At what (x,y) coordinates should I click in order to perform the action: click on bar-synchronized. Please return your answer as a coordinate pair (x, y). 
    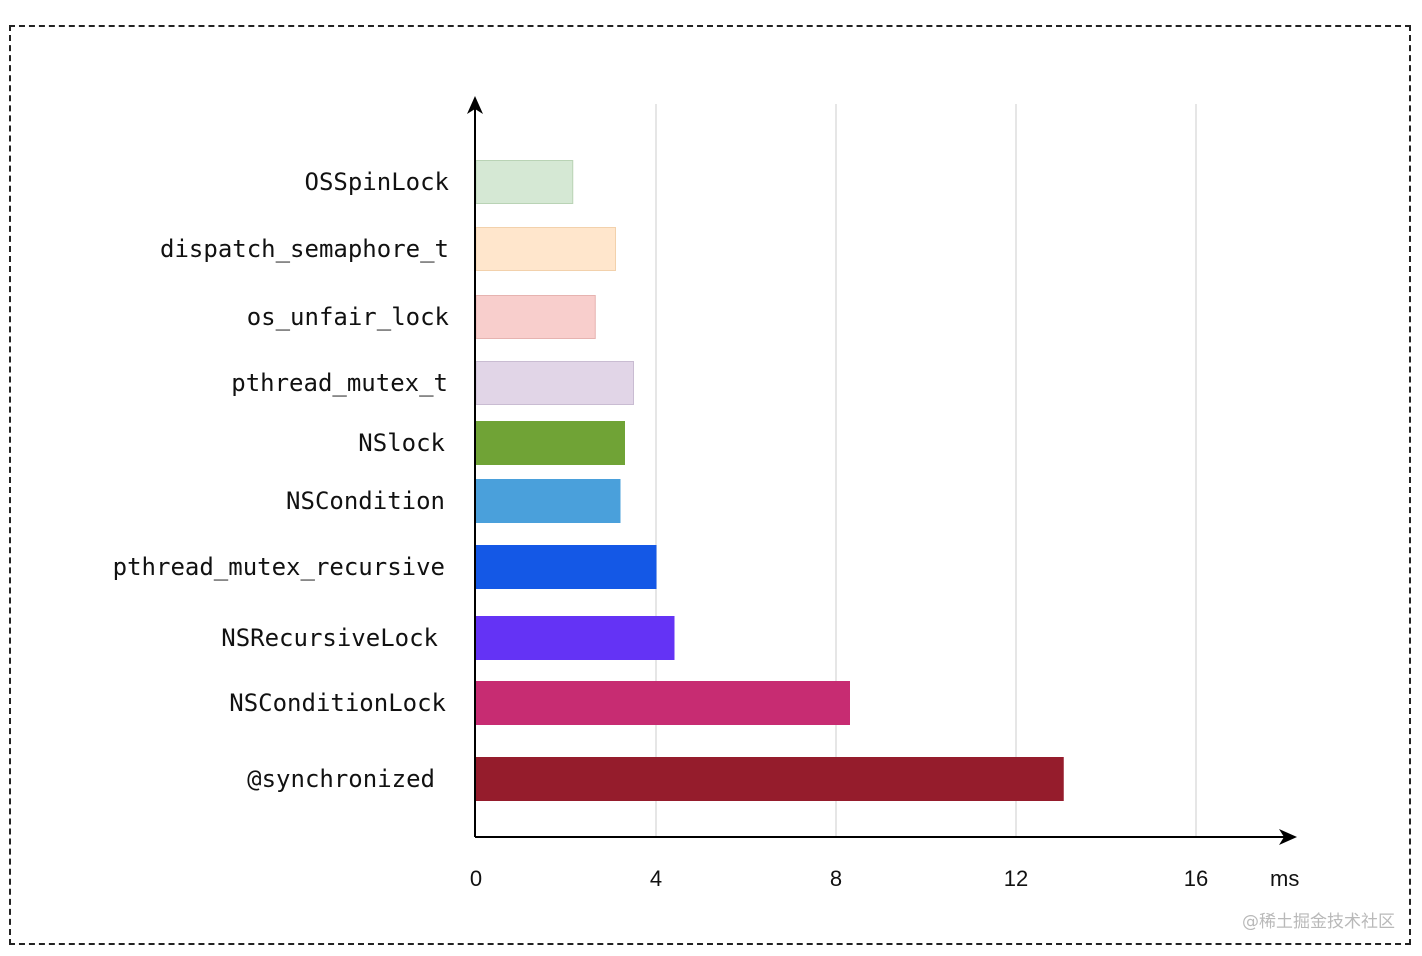
    Looking at the image, I should click on (769, 779).